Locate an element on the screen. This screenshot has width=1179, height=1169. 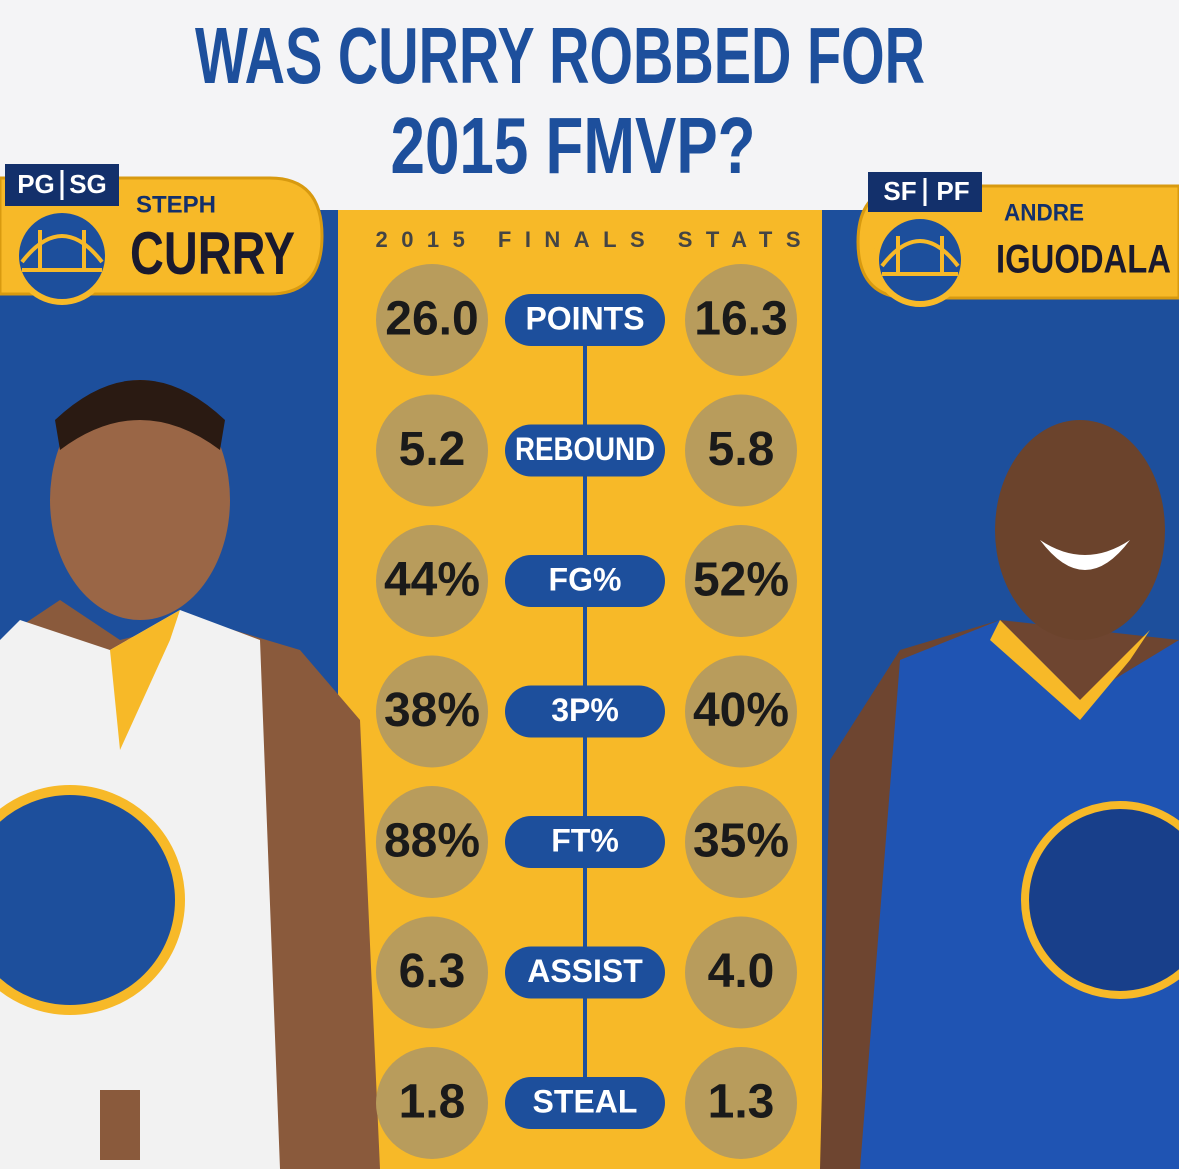
stat-value: 5.8 is located at coordinates (741, 449).